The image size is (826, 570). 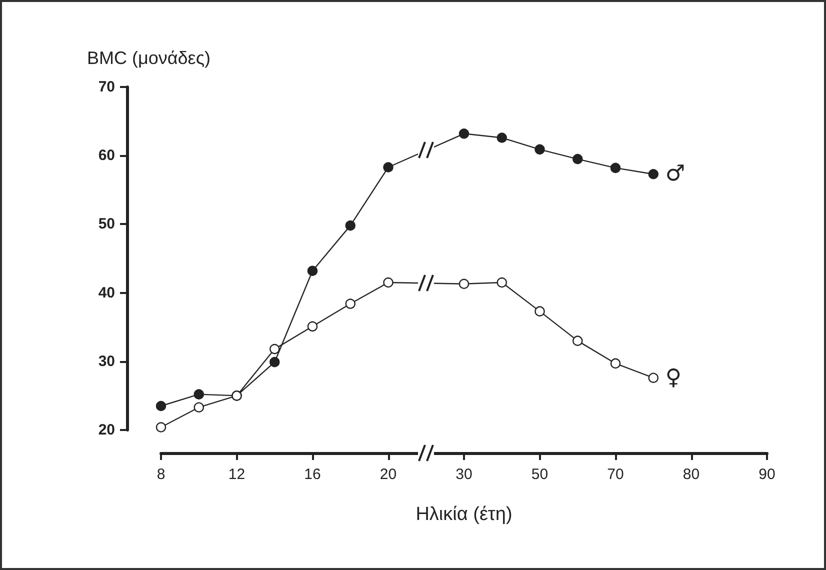 I want to click on x-tick-label: 80, so click(x=691, y=474).